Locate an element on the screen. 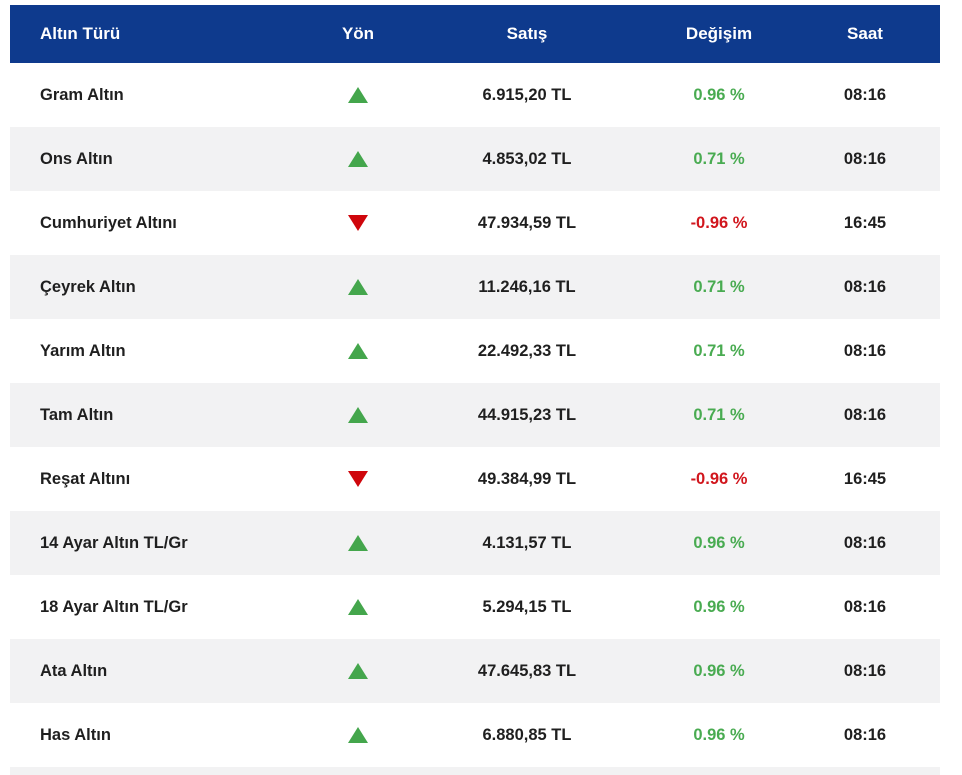  column-header-sale: Satış is located at coordinates (527, 33).